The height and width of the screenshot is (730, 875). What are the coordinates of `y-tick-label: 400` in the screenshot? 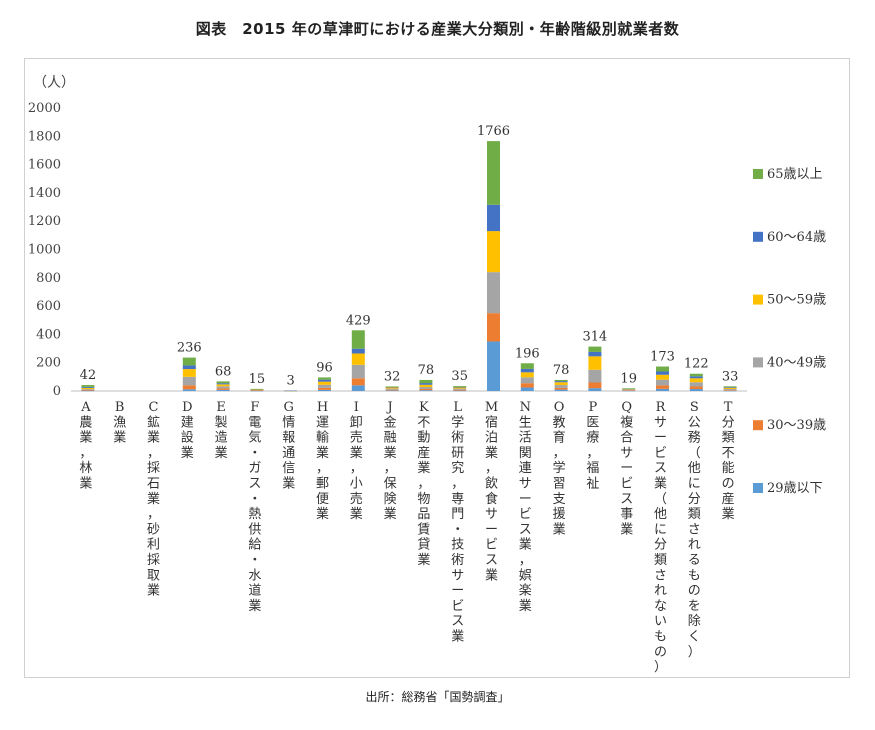 It's located at (48, 334).